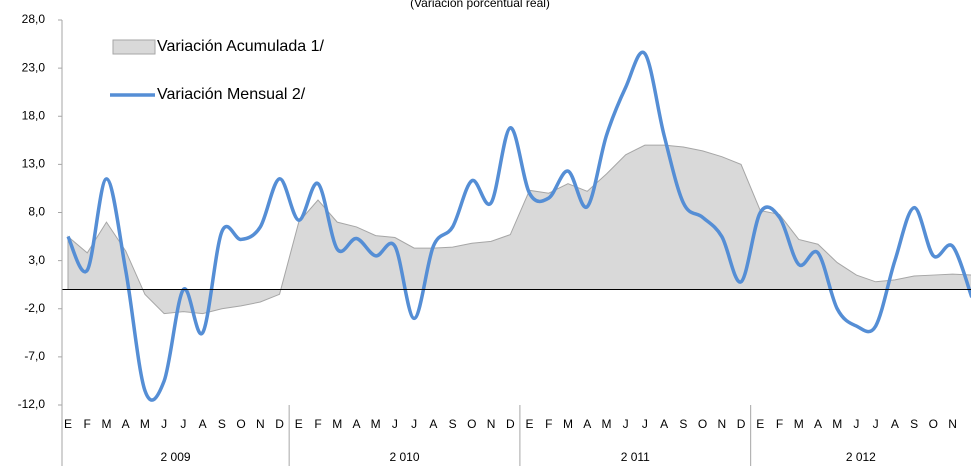 The width and height of the screenshot is (971, 466). Describe the element at coordinates (36, 260) in the screenshot. I see `y-tick-label: 3,0` at that location.